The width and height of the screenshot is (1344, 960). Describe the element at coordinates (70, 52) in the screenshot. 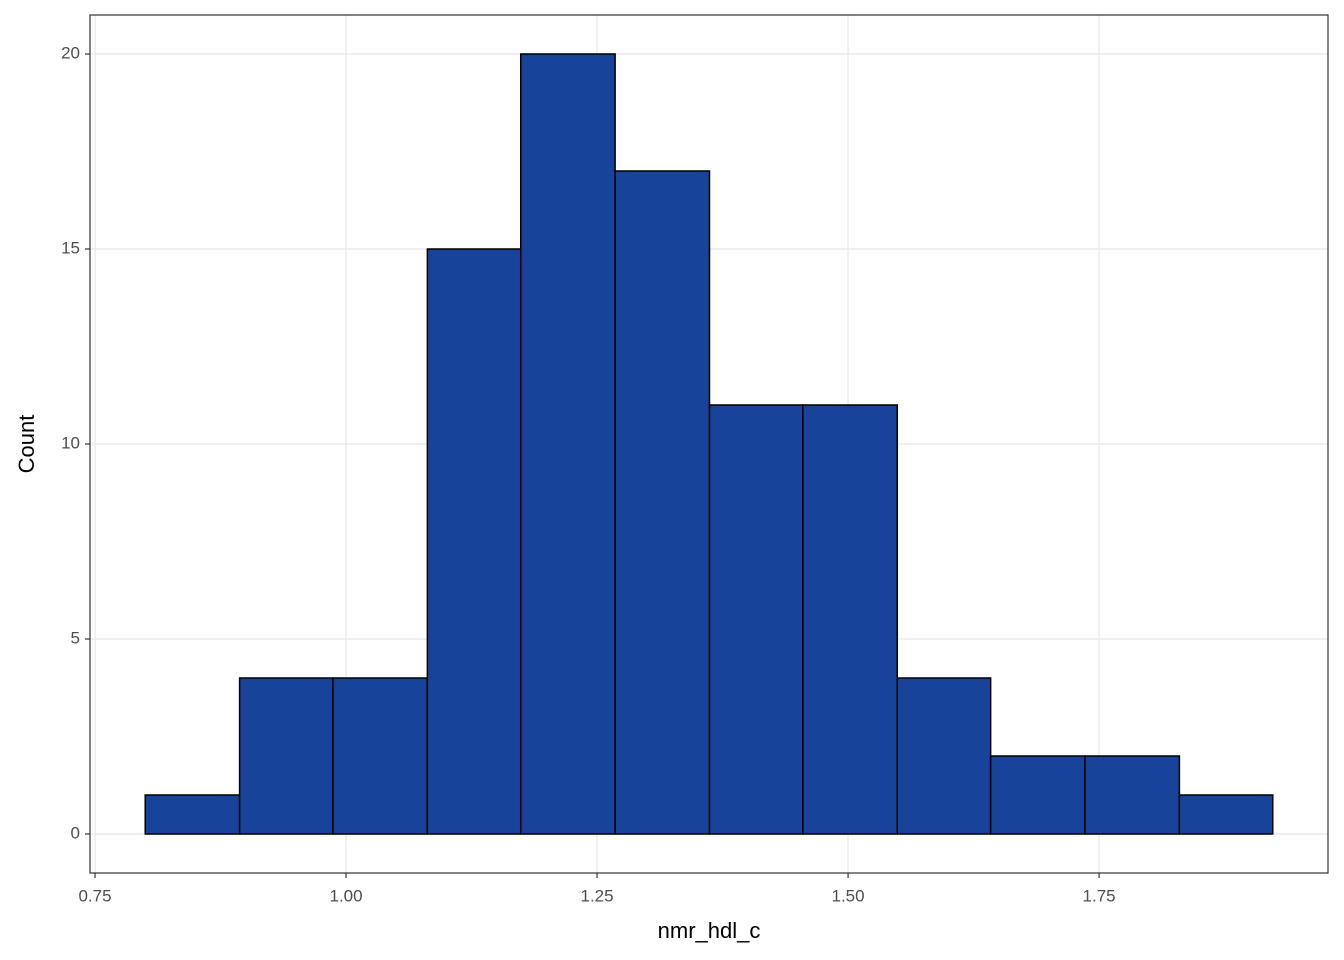

I see `y-tick-label: 20` at that location.